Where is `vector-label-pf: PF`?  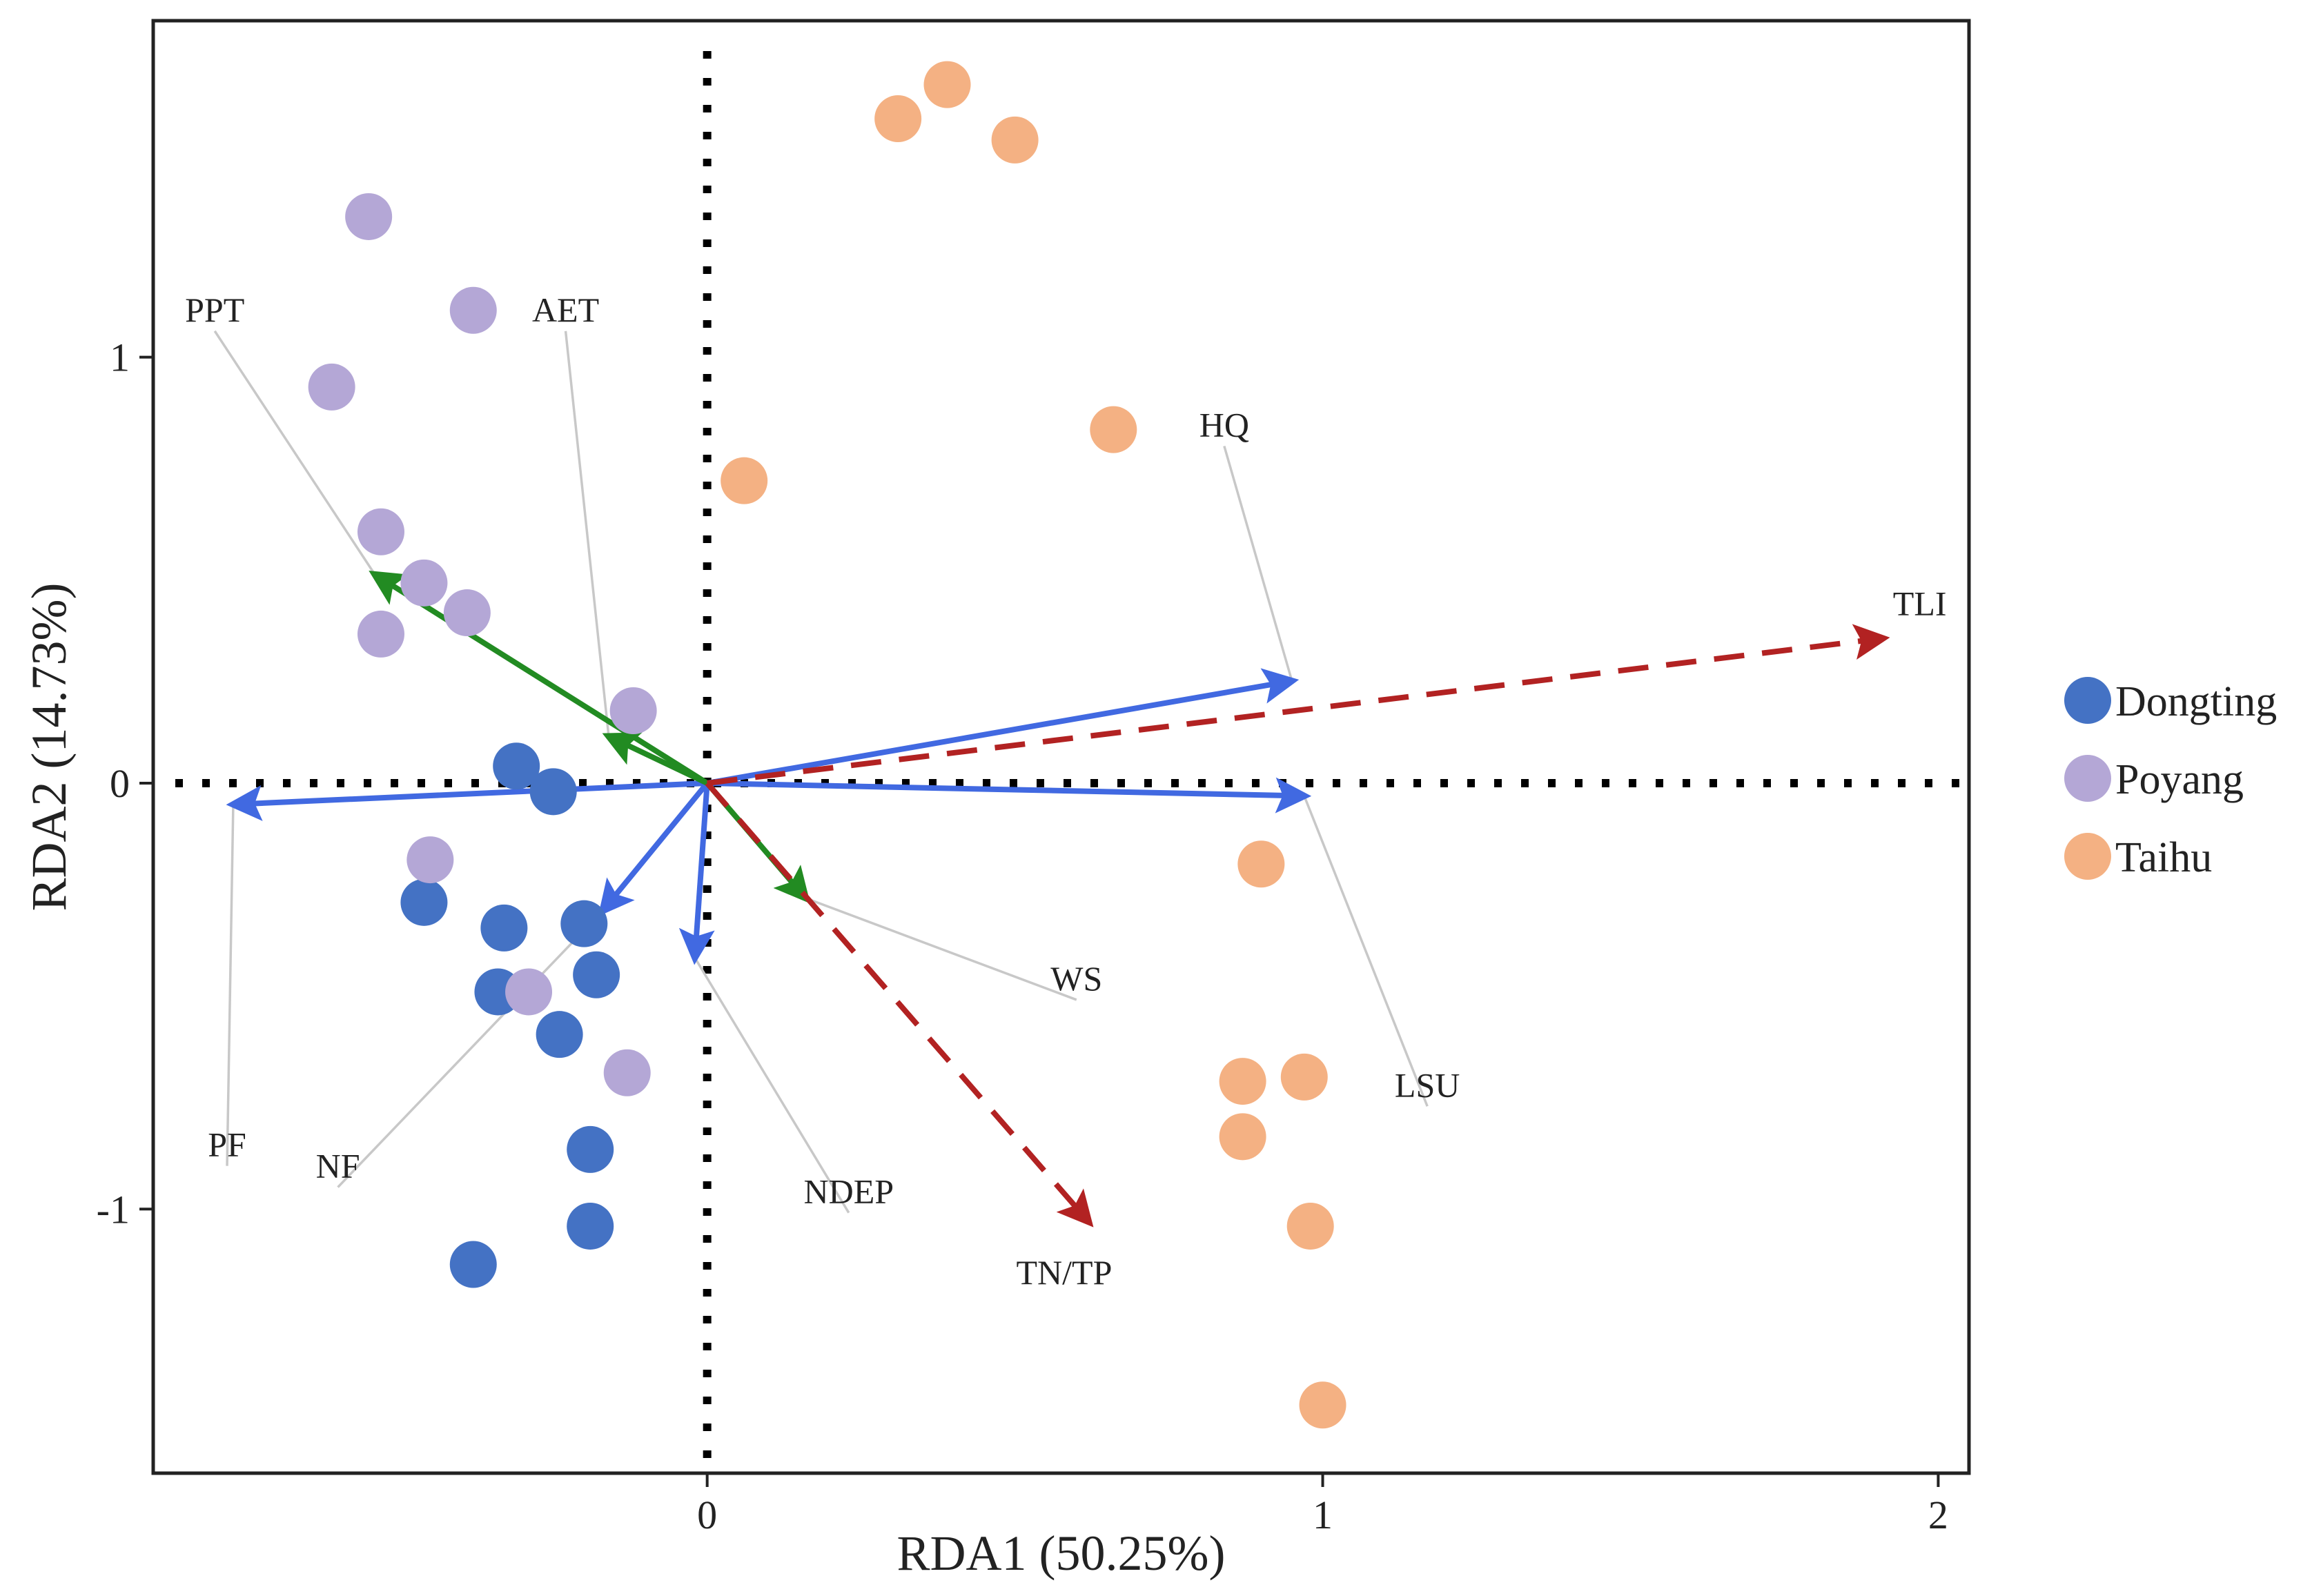 vector-label-pf: PF is located at coordinates (227, 1144).